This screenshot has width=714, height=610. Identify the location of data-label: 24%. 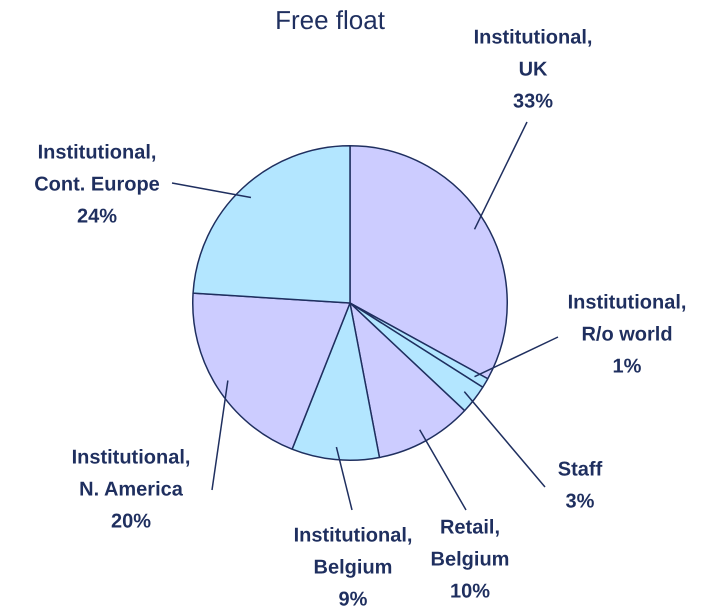
(97, 217).